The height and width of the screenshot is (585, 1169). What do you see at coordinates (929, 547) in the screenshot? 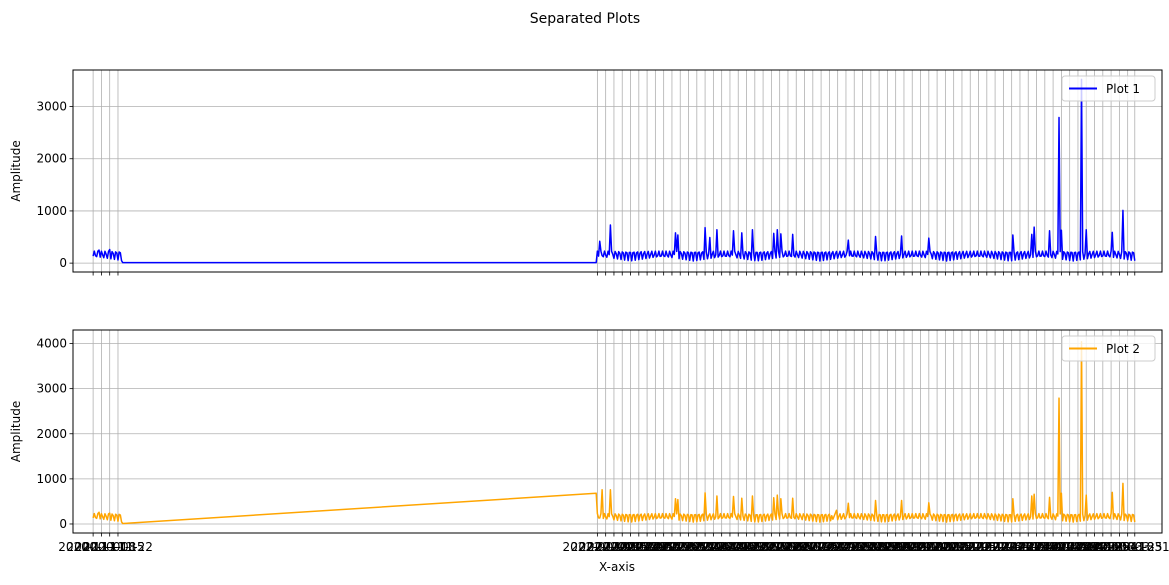
I see `x-tick-label: 2022-10-08` at bounding box center [929, 547].